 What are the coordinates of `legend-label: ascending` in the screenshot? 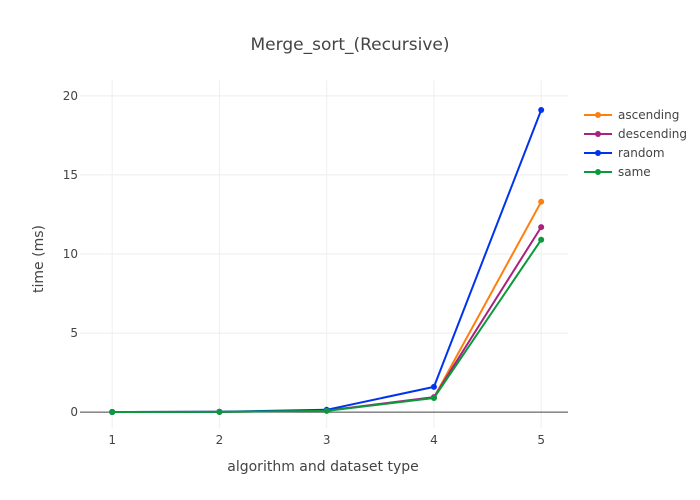 It's located at (648, 115).